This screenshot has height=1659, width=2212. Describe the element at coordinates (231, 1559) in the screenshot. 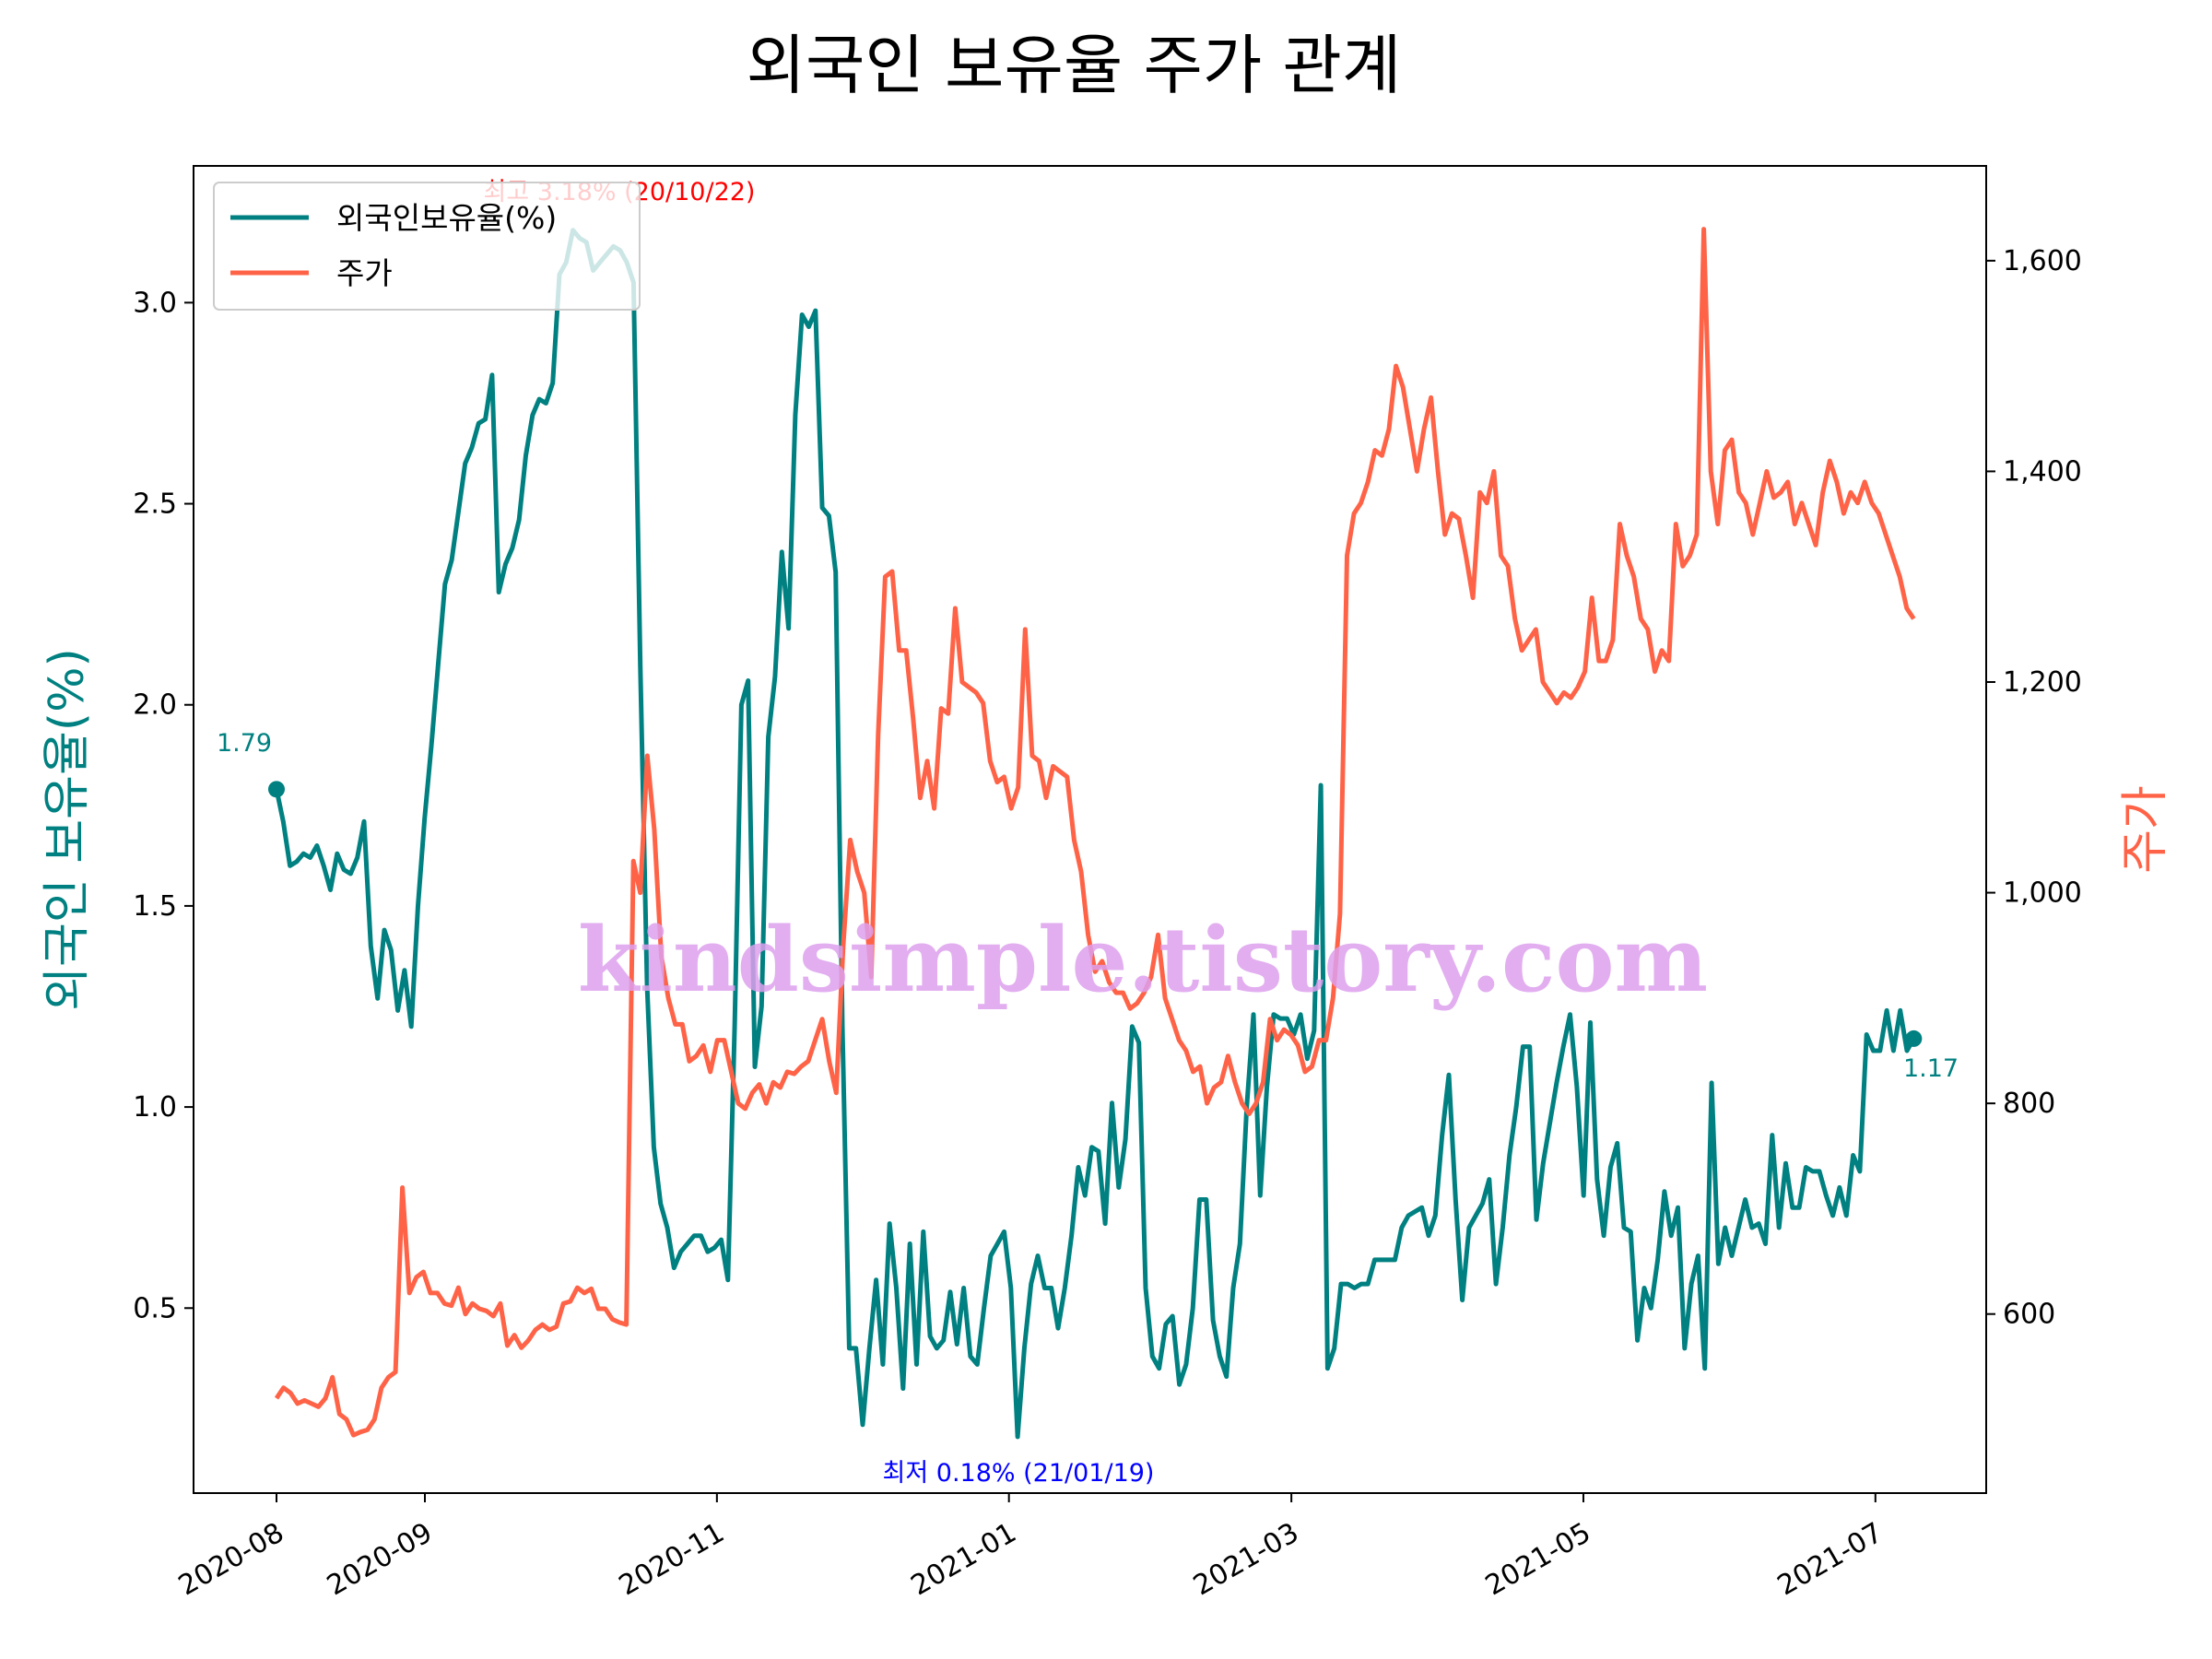

I see `x-tick-label: 2020-08` at that location.